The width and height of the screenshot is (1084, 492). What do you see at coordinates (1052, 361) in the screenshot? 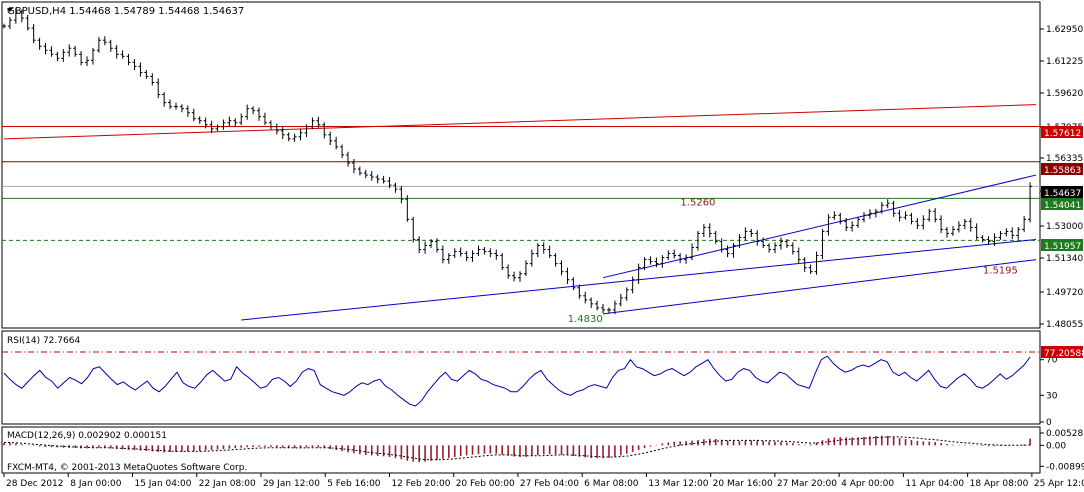
I see `rsi-tick-label: 70` at bounding box center [1052, 361].